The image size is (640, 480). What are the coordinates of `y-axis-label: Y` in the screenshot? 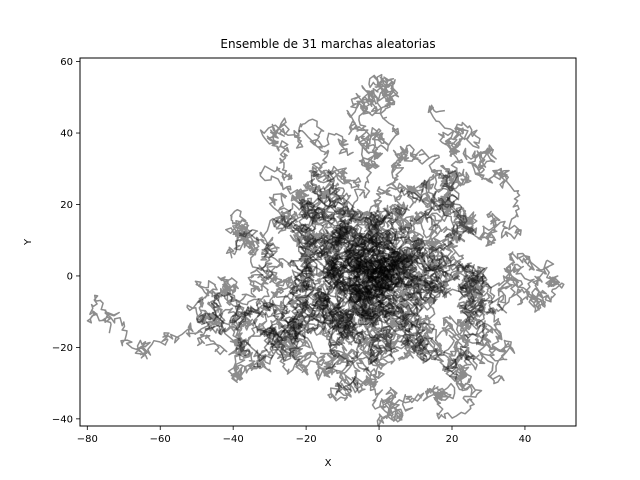 It's located at (28, 242).